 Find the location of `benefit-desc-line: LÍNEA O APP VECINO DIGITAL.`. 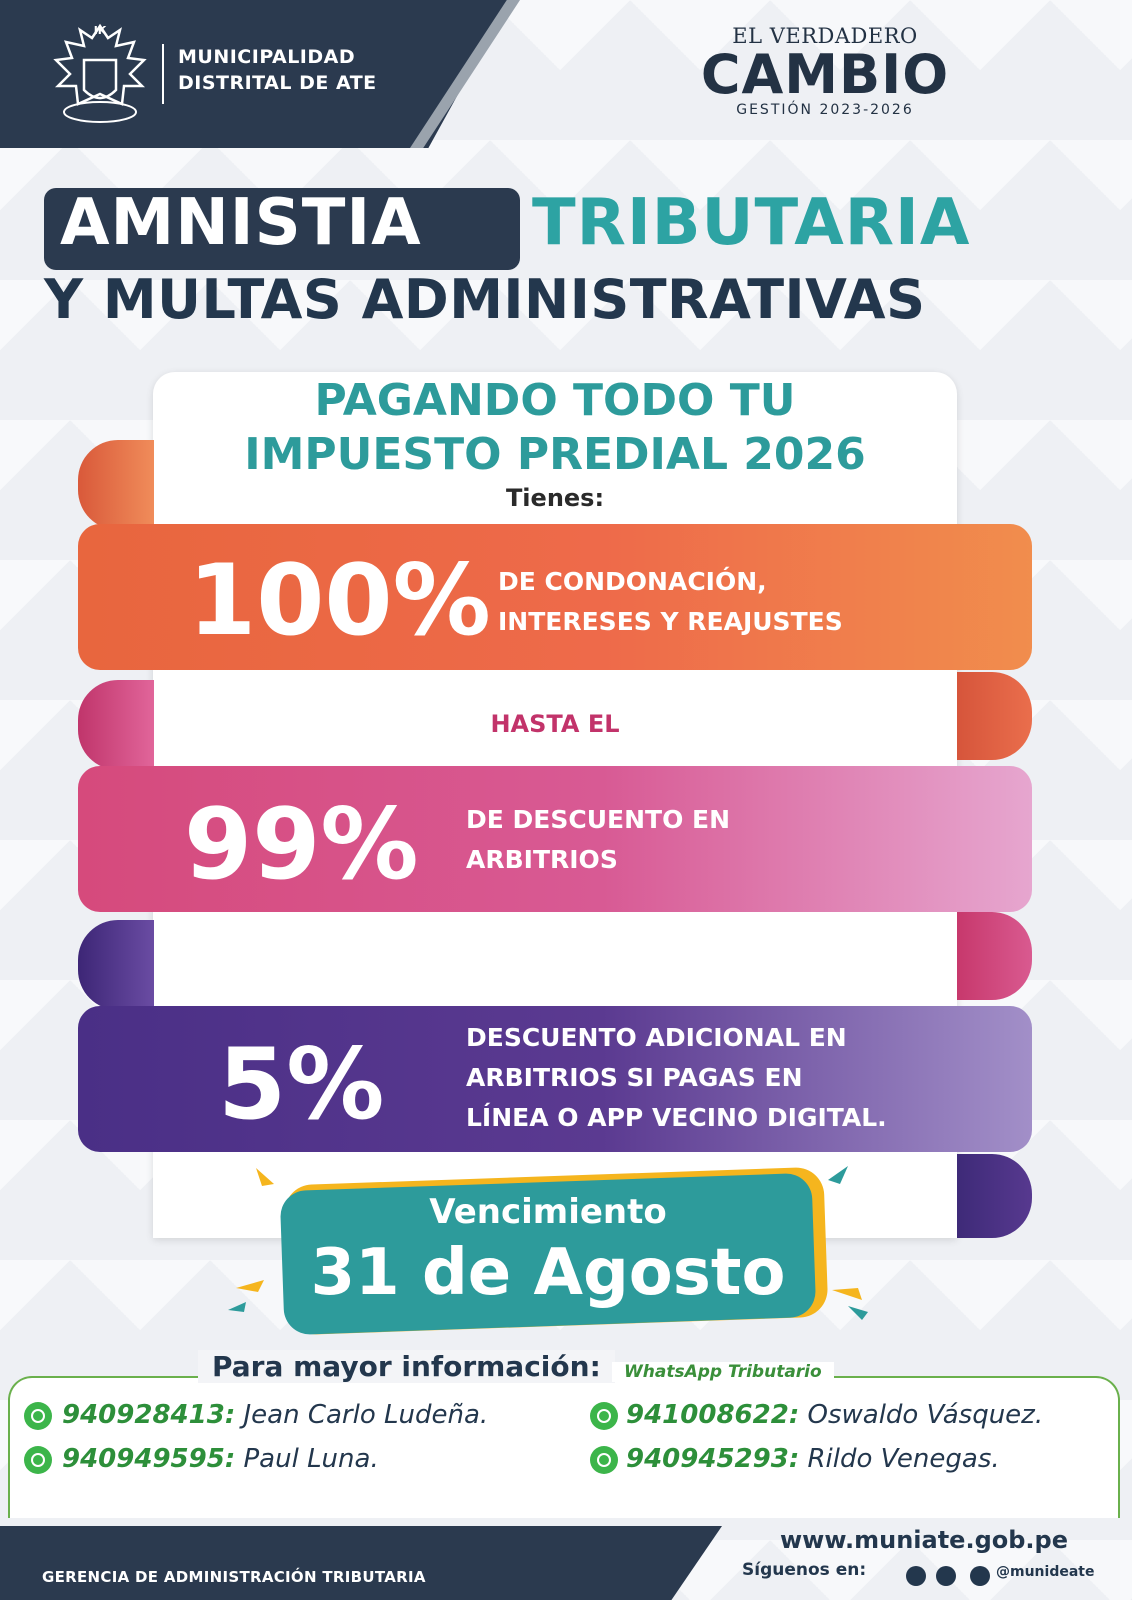

benefit-desc-line: LÍNEA O APP VECINO DIGITAL. is located at coordinates (676, 1117).